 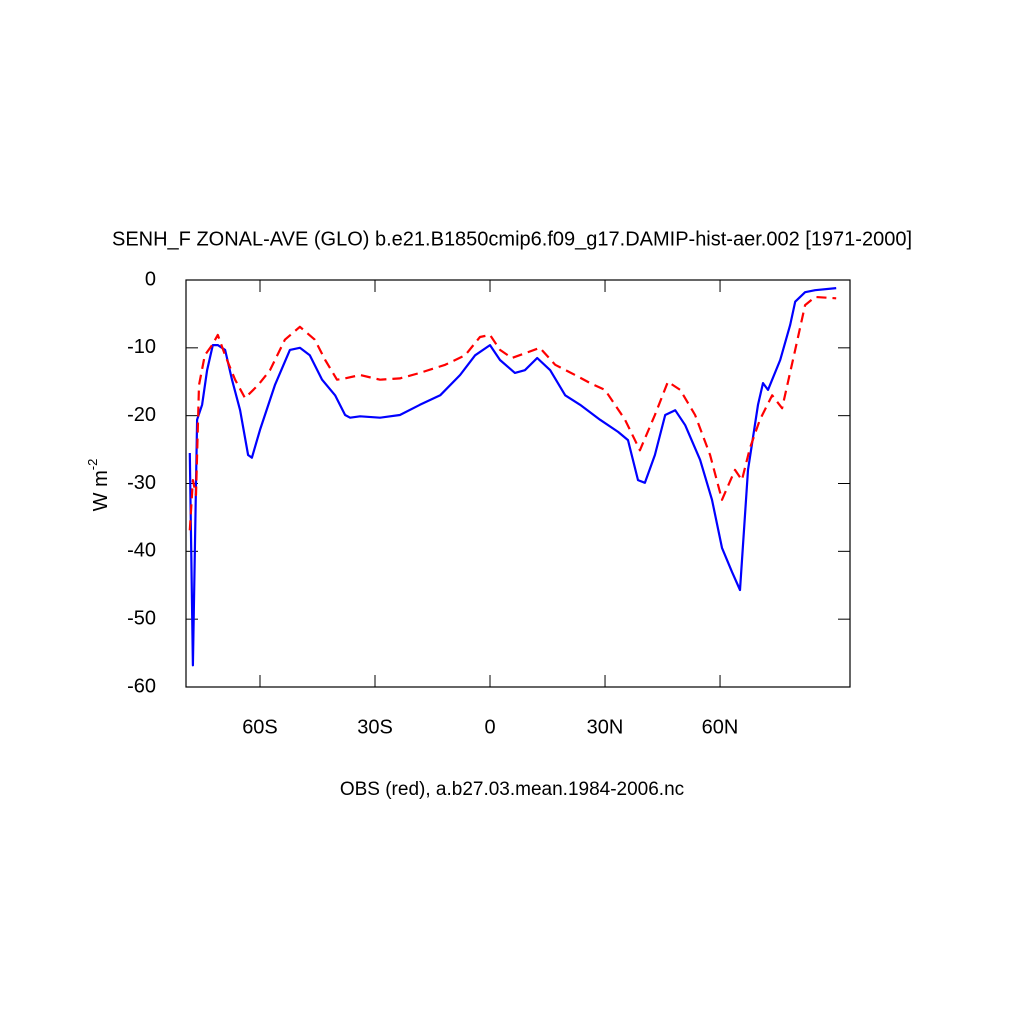 What do you see at coordinates (141, 347) in the screenshot?
I see `y-tick-label: -10` at bounding box center [141, 347].